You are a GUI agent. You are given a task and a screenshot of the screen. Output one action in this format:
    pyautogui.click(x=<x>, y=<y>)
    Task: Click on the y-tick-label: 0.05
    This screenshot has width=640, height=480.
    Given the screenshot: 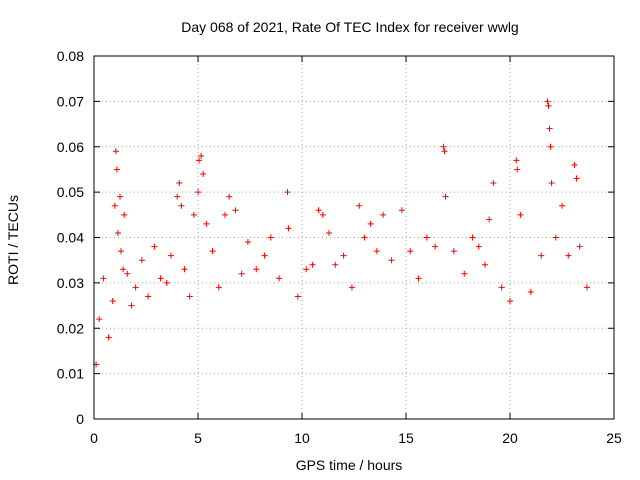 What is the action you would take?
    pyautogui.click(x=70, y=192)
    